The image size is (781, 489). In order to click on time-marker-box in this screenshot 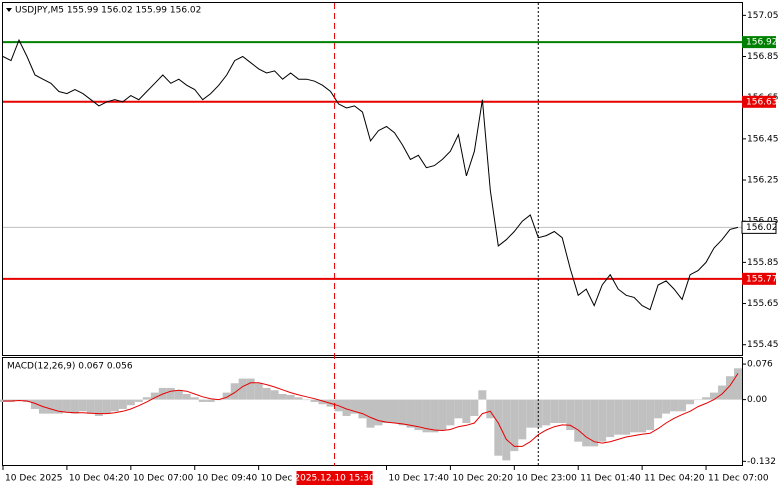, I will do `click(334, 478)`.